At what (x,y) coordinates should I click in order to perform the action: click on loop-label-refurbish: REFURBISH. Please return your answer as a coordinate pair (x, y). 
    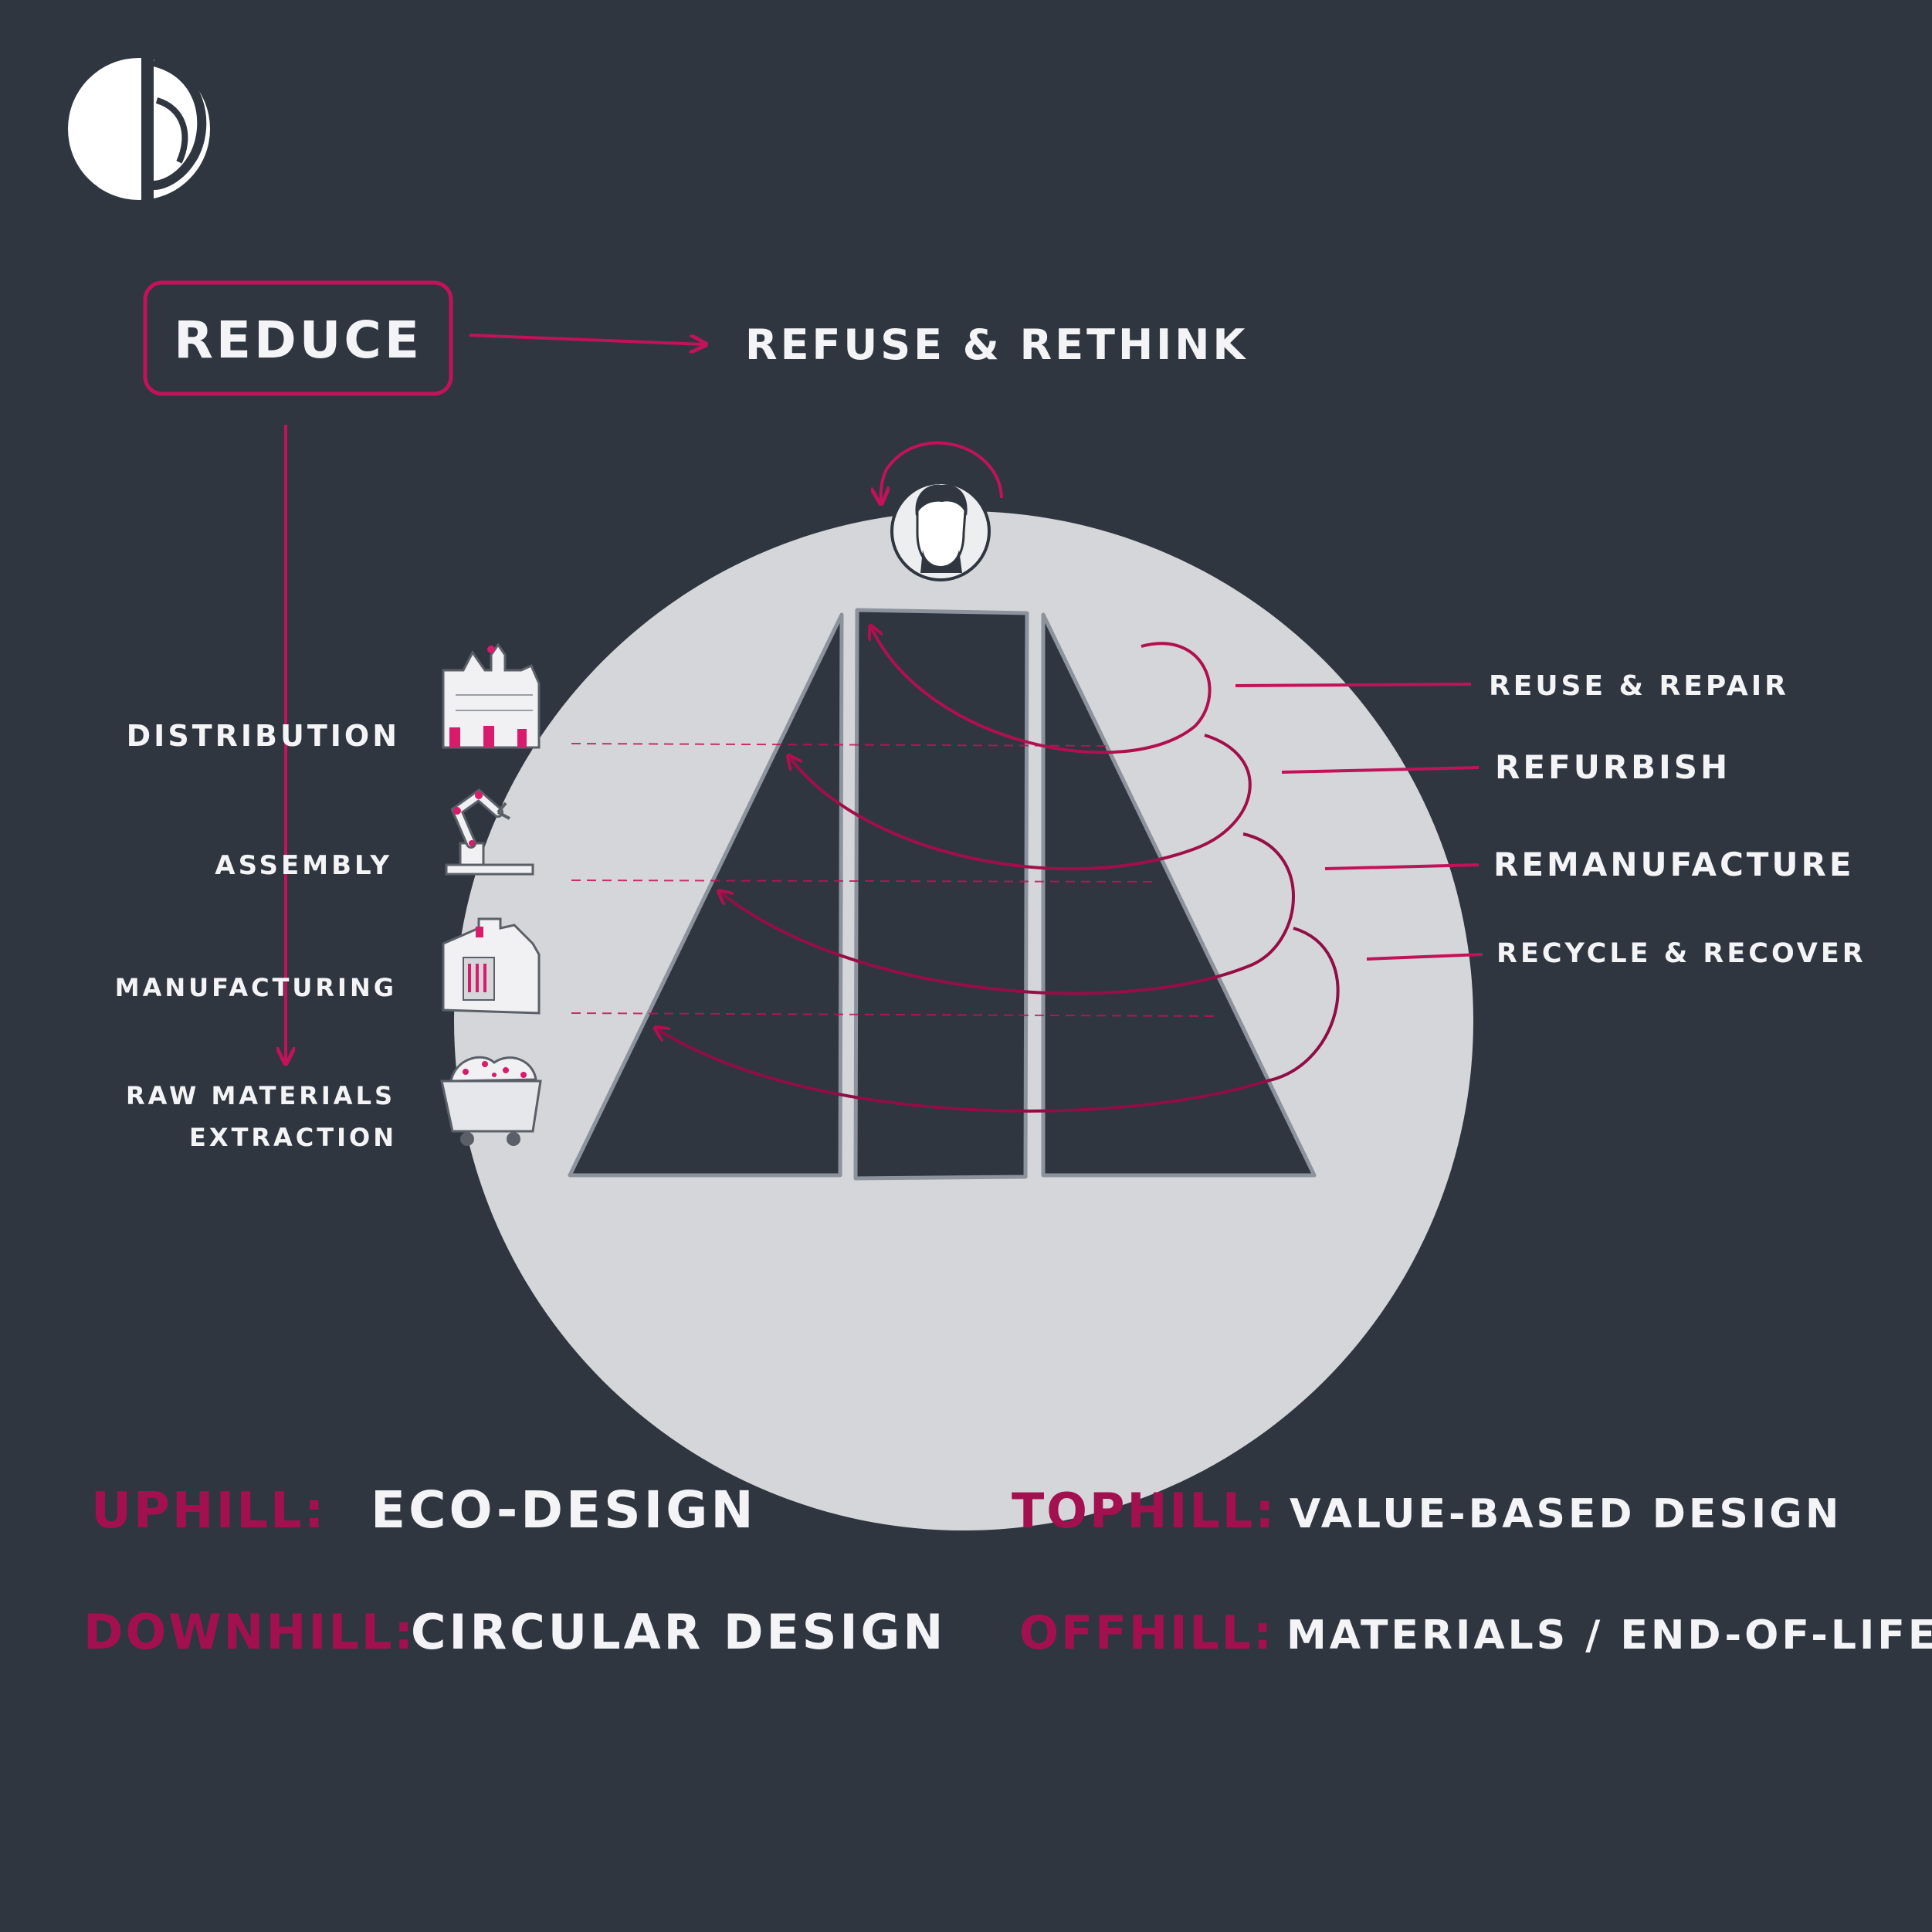
    Looking at the image, I should click on (1612, 767).